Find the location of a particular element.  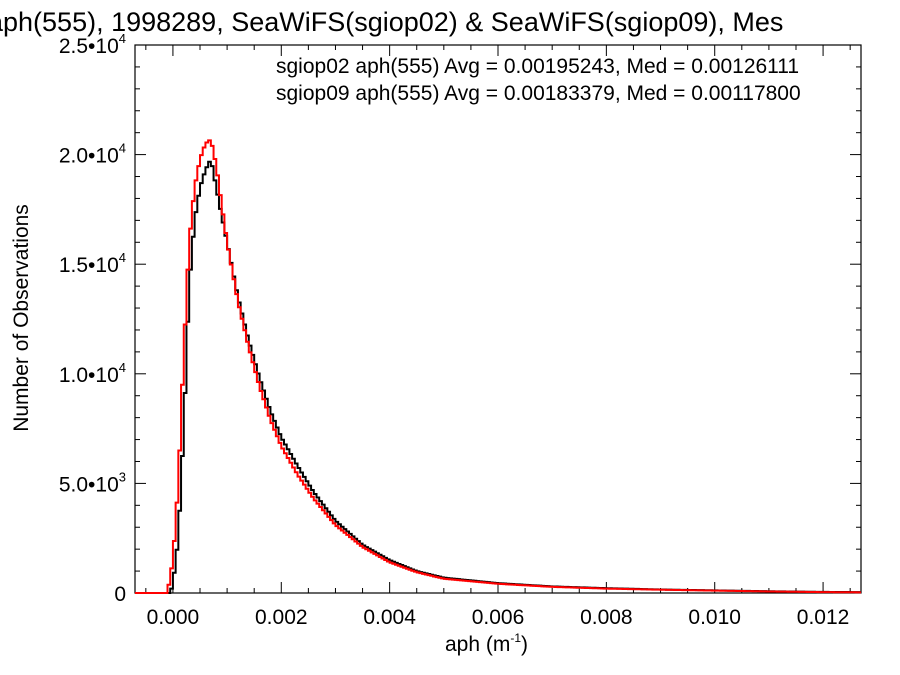

x-axis-label-superscript: -1 is located at coordinates (515, 638).